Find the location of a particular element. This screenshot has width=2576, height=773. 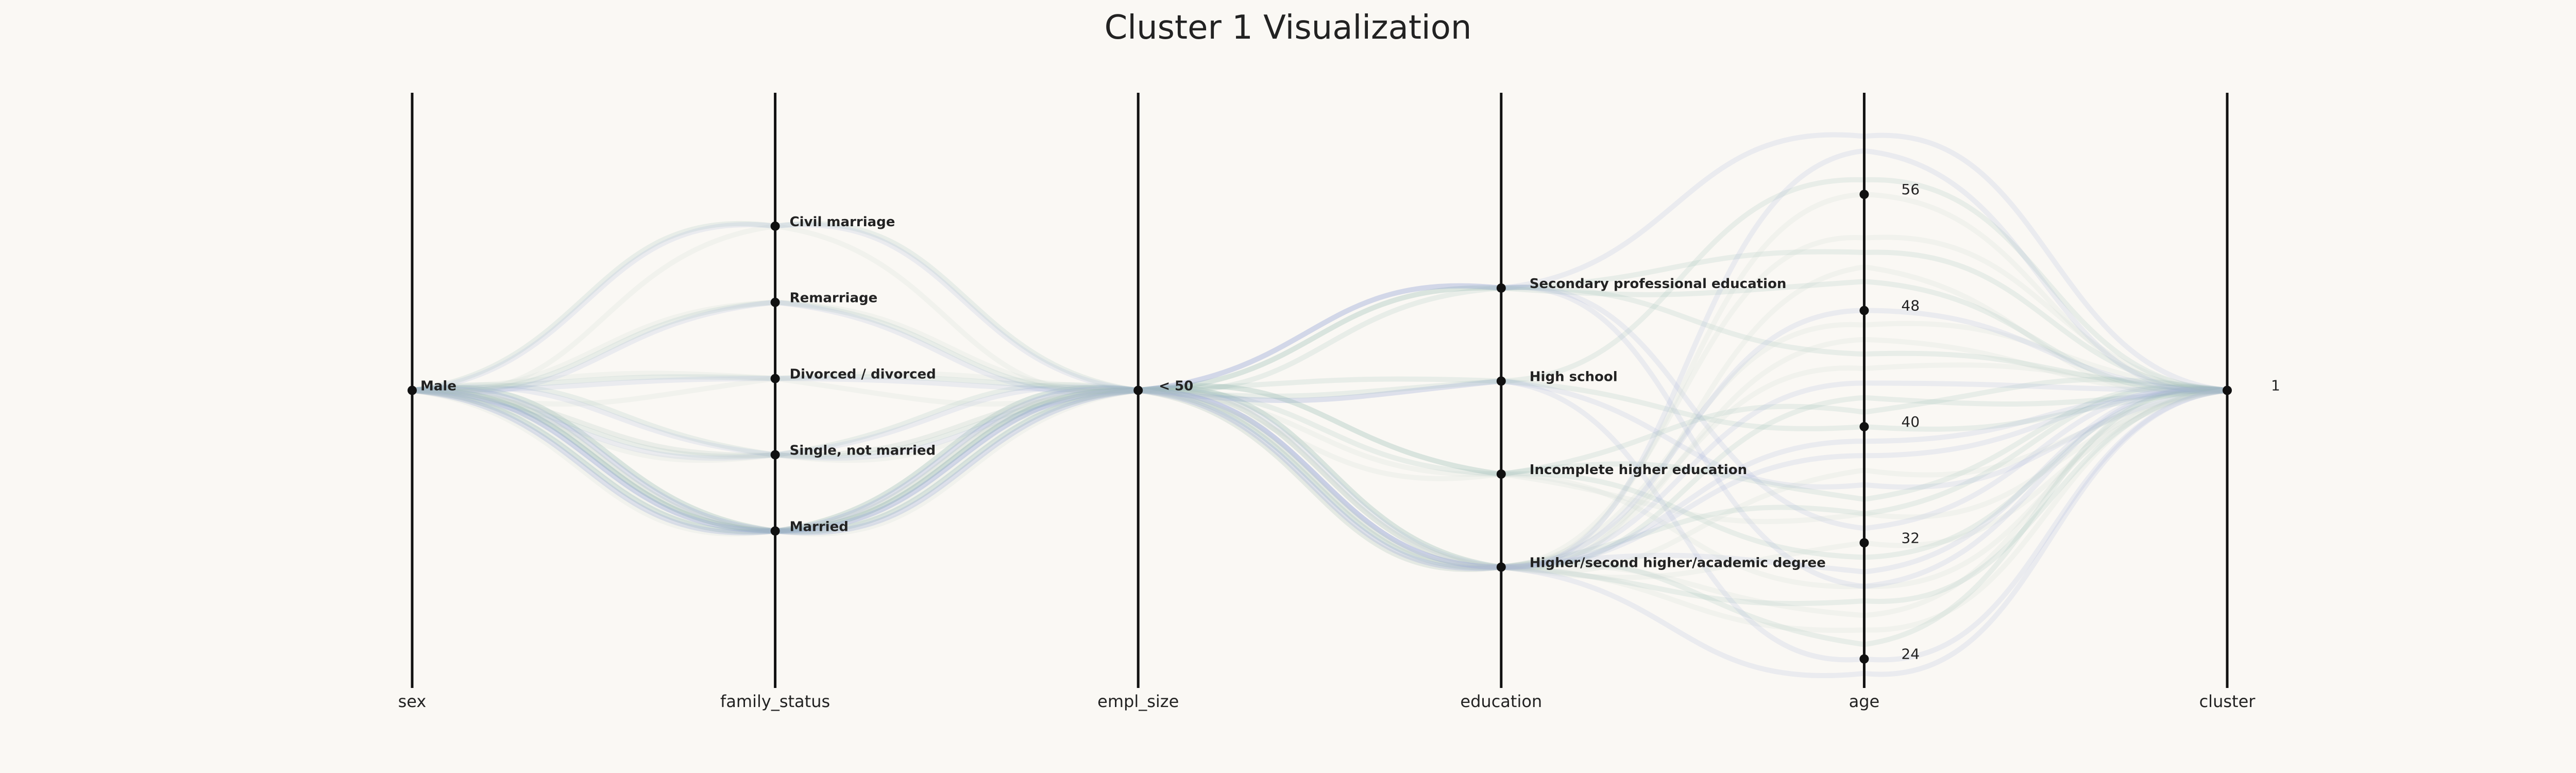

tick-label: 48 is located at coordinates (1910, 305).